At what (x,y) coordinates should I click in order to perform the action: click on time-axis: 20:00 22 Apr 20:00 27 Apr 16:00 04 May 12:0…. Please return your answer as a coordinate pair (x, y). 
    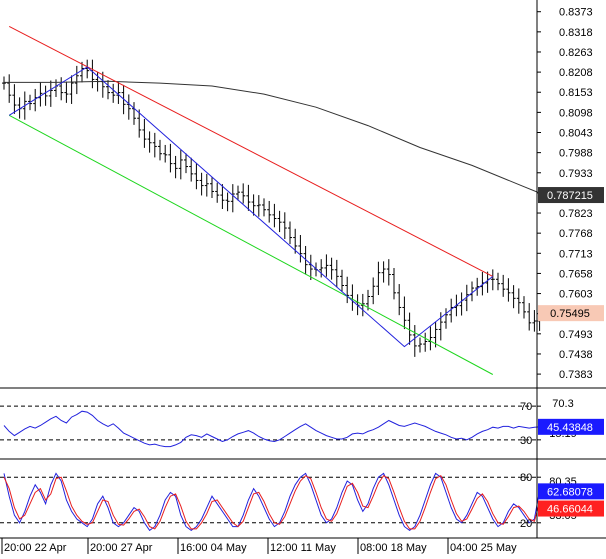
    Looking at the image, I should click on (259, 546).